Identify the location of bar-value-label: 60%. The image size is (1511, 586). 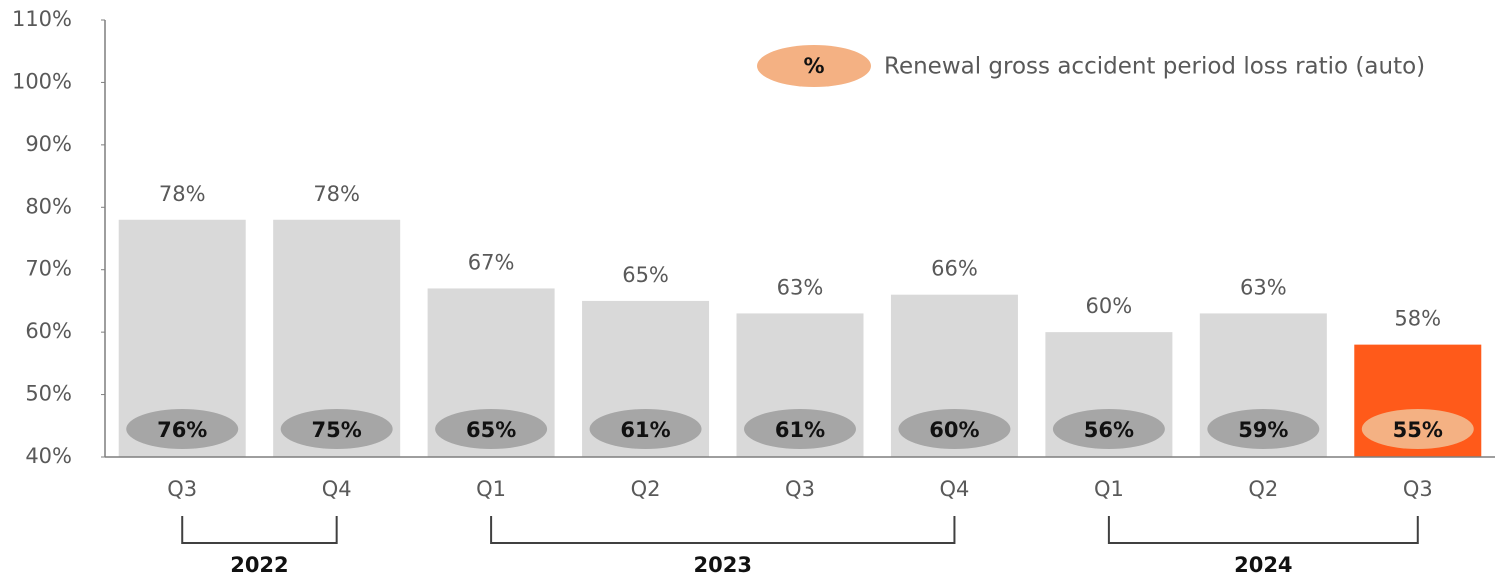
(1109, 306).